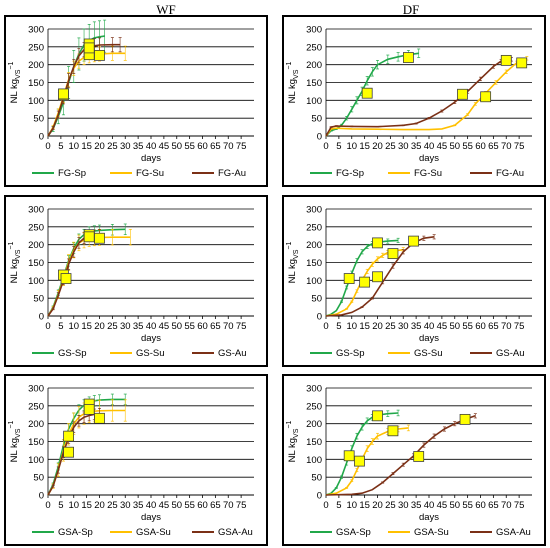 This screenshot has height=548, width=550. Describe the element at coordinates (166, 9) in the screenshot. I see `column-title-wf: WF` at that location.